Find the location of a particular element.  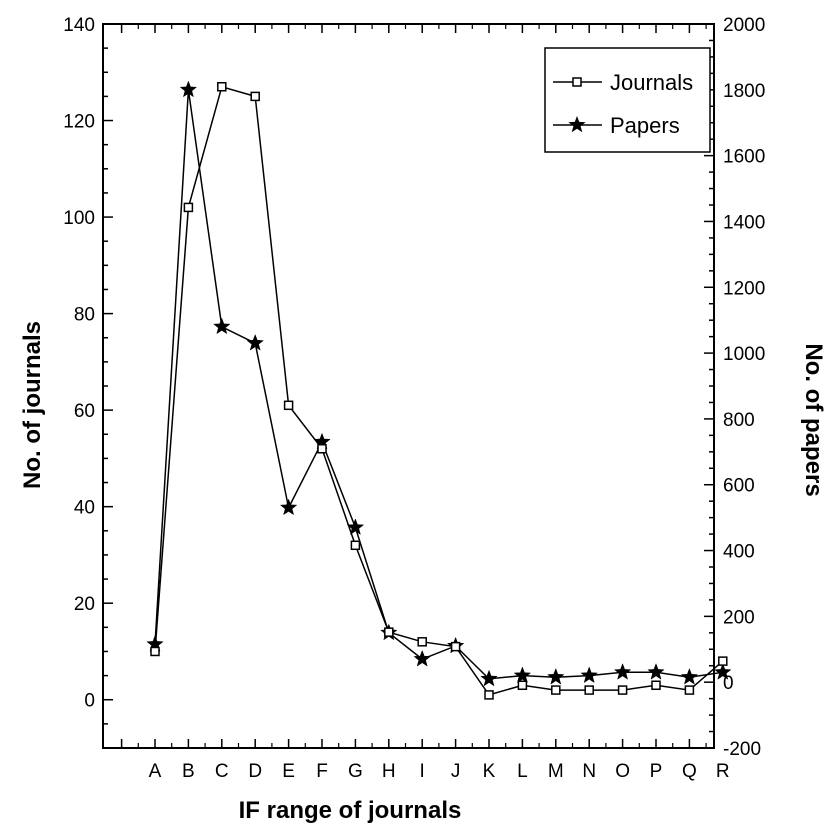

right-tick-label: -200 is located at coordinates (742, 749).